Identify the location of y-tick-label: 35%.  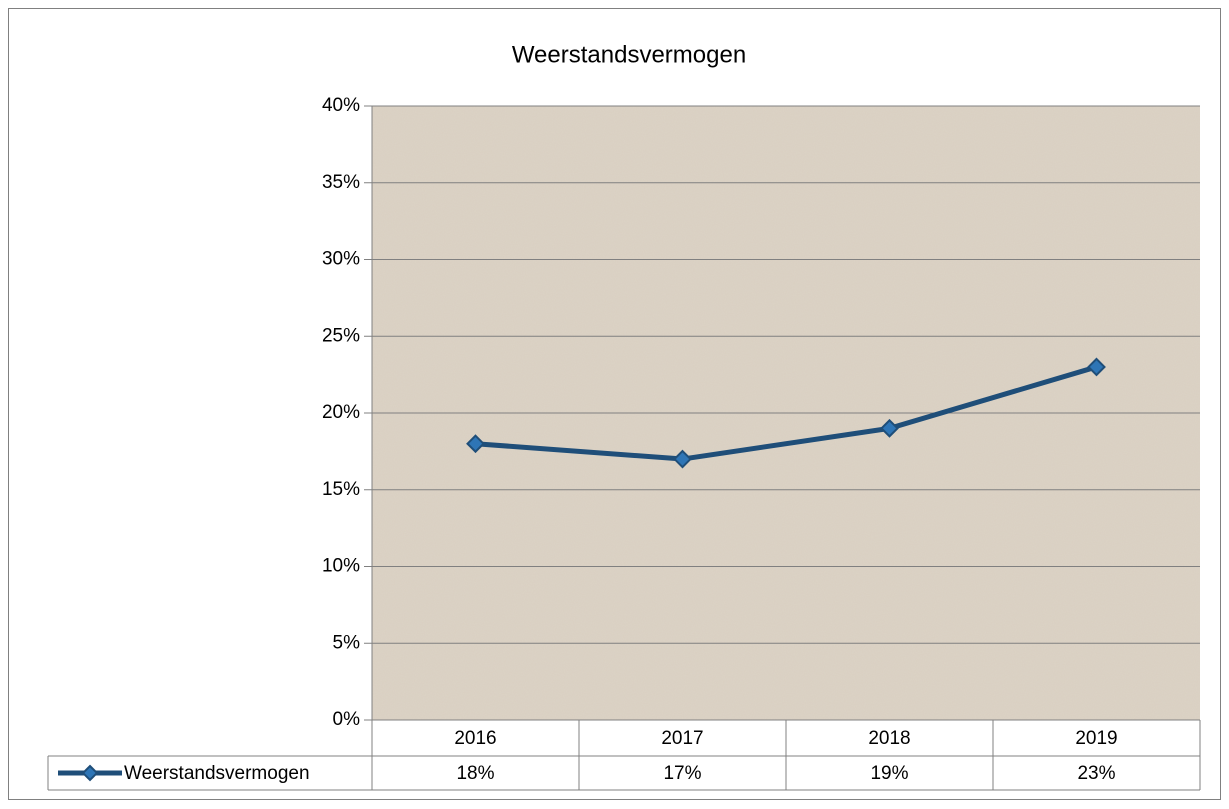
(341, 182).